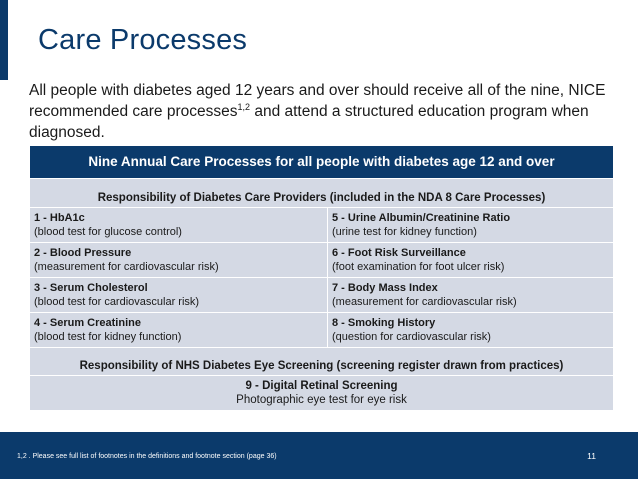 Image resolution: width=638 pixels, height=479 pixels. I want to click on process-title: 6 - Foot Risk Surveillance, so click(399, 253).